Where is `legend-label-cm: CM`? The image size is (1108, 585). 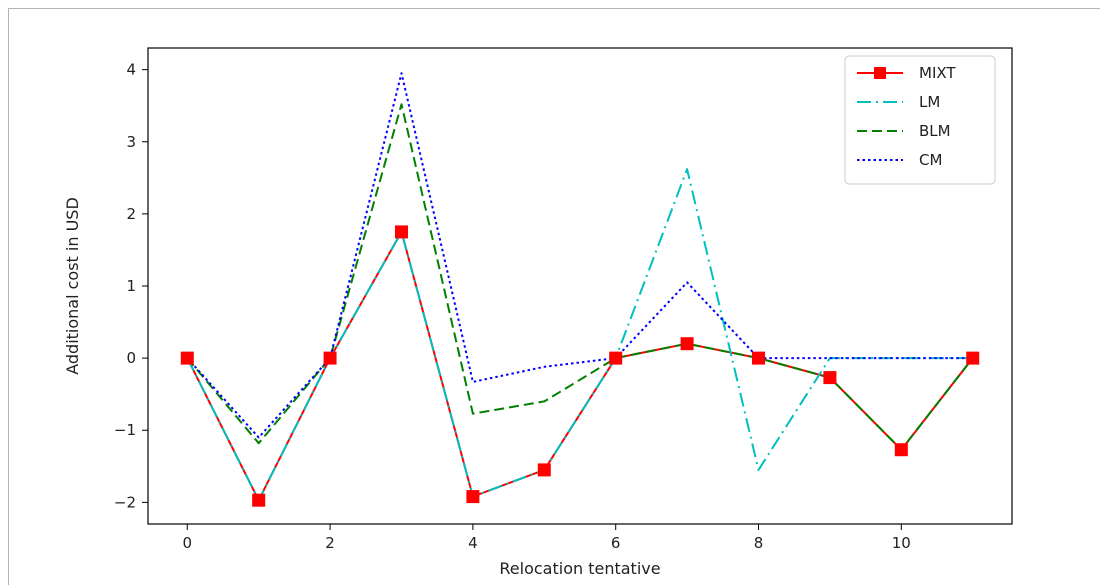
legend-label-cm: CM is located at coordinates (930, 160).